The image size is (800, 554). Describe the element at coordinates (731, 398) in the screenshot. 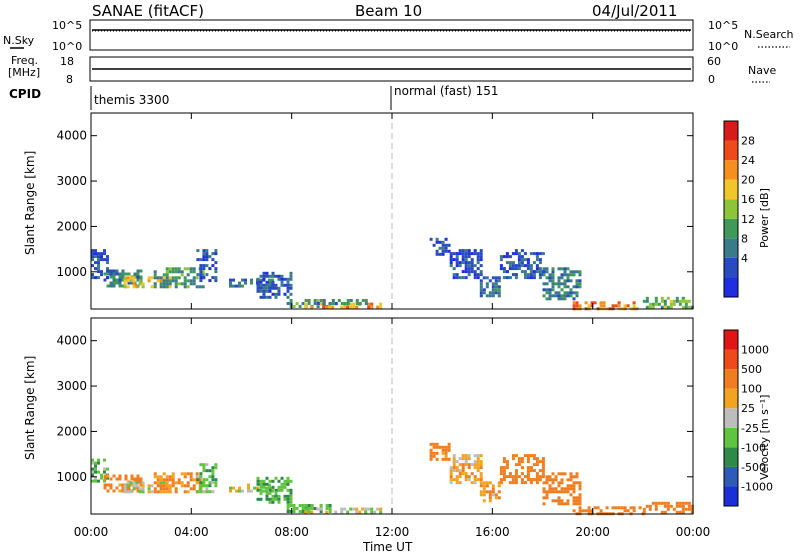

I see `velocity-cbar-swatch` at that location.